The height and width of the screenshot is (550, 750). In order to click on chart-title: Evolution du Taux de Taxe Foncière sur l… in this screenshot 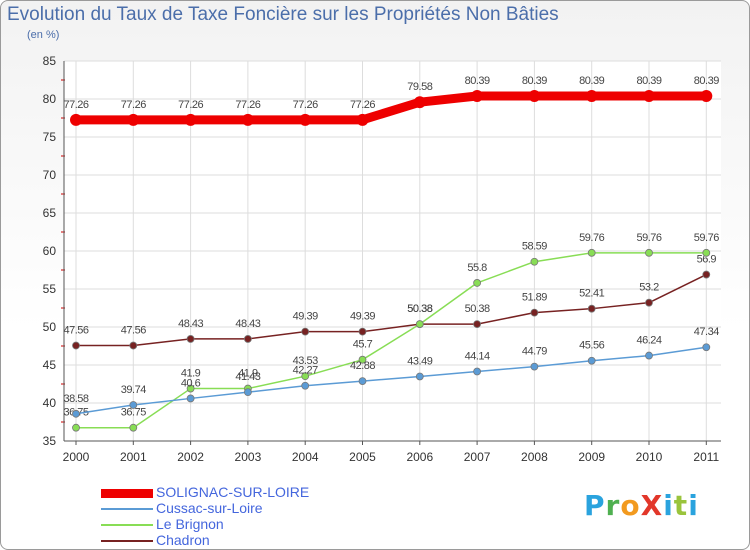, I will do `click(283, 14)`.